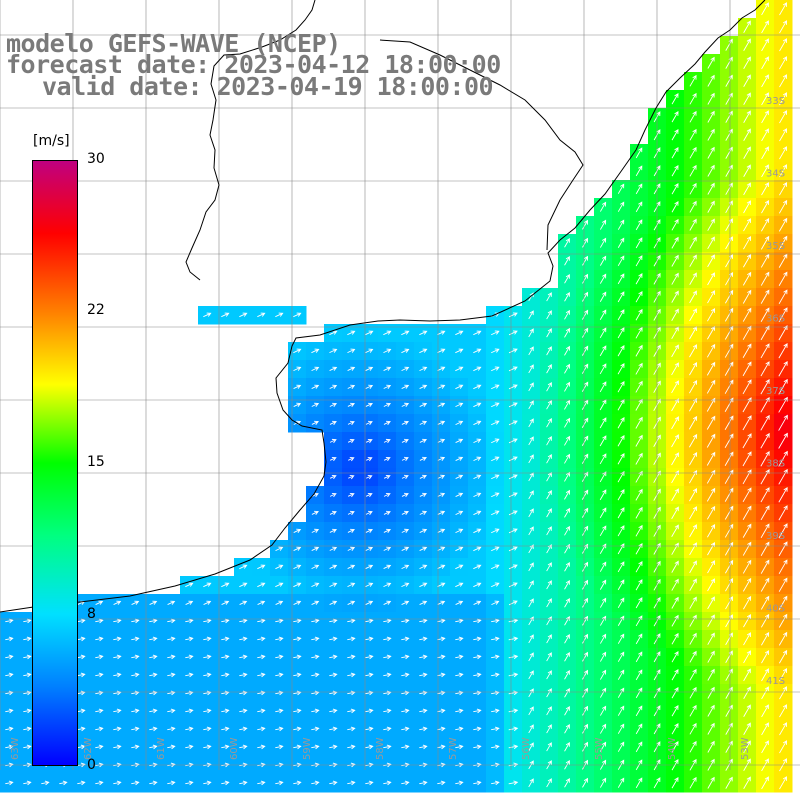  I want to click on model-title: modelo GEFS-WAVE (NCEP), so click(173, 43).